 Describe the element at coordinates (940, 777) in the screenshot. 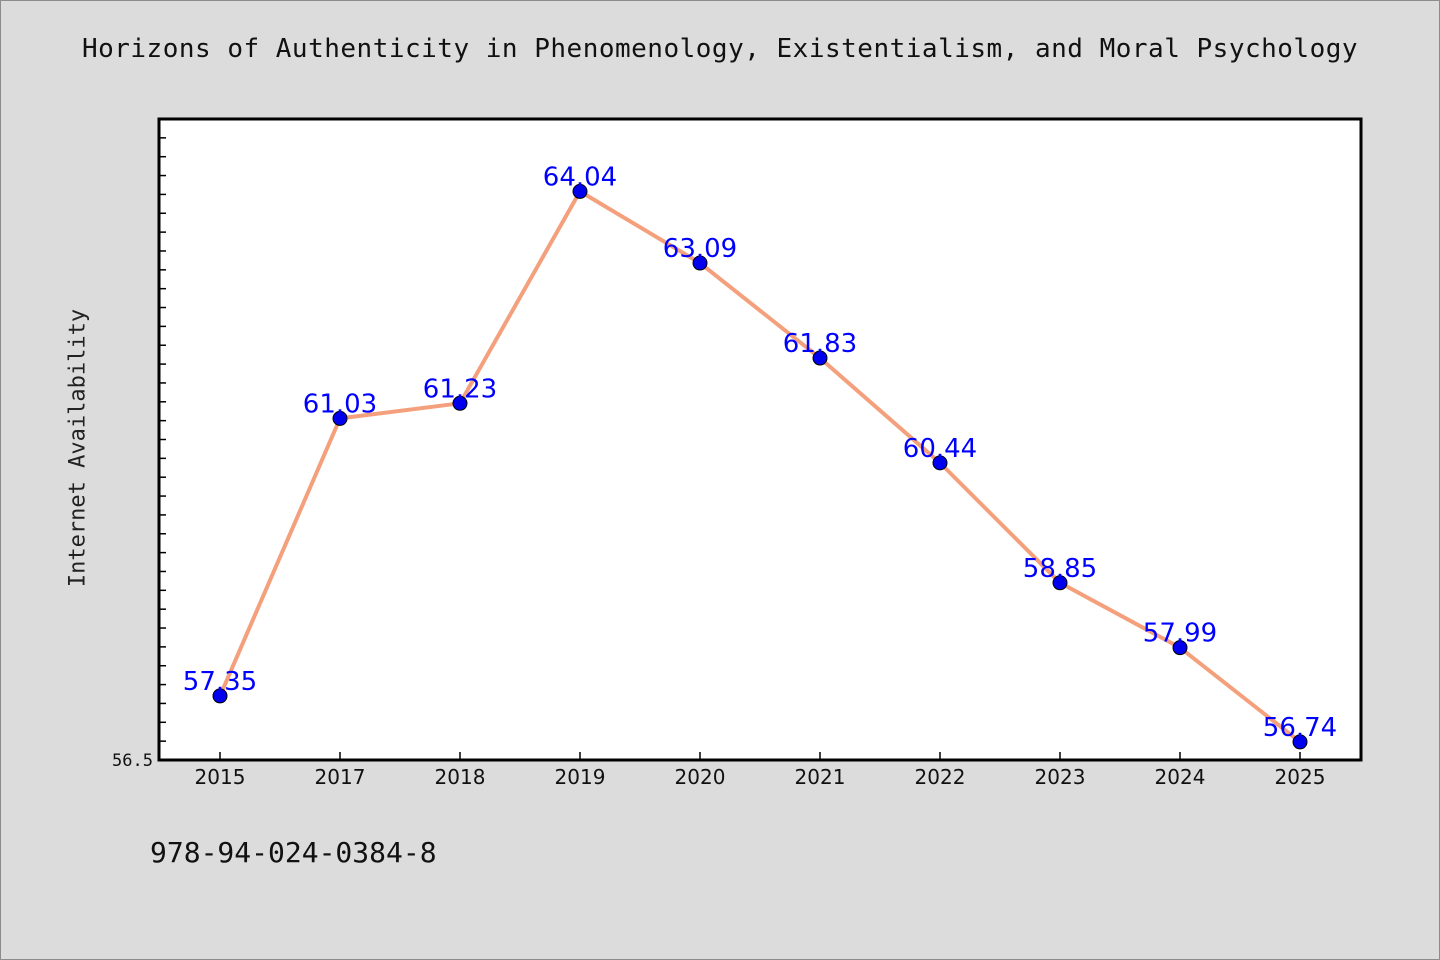

I see `x-tick-label: 2022` at that location.